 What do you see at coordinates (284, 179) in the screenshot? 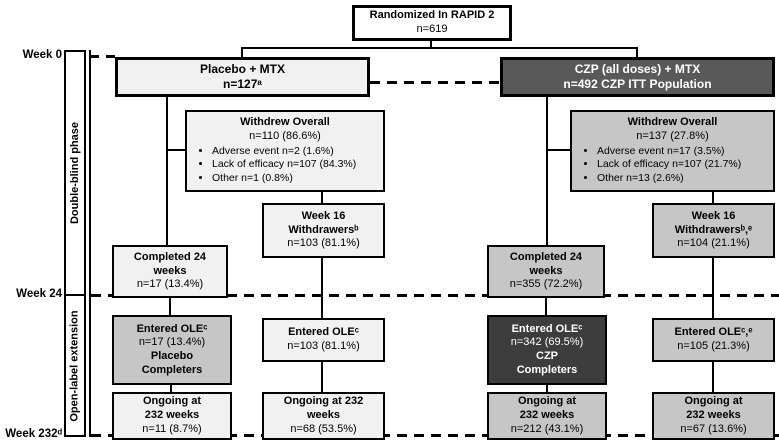
I see `withdrew-reason: Other n=1 (0.8%)` at bounding box center [284, 179].